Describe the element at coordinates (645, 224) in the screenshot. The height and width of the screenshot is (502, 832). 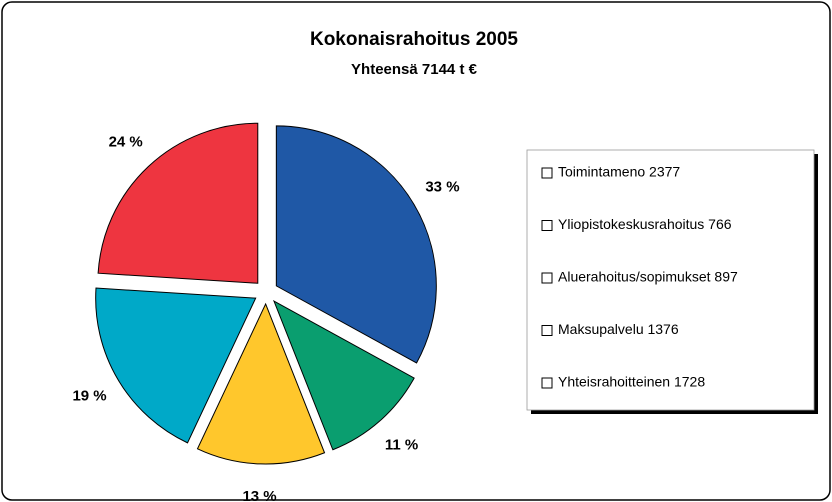
I see `legend-label: Yliopistokeskusrahoitus 766` at that location.